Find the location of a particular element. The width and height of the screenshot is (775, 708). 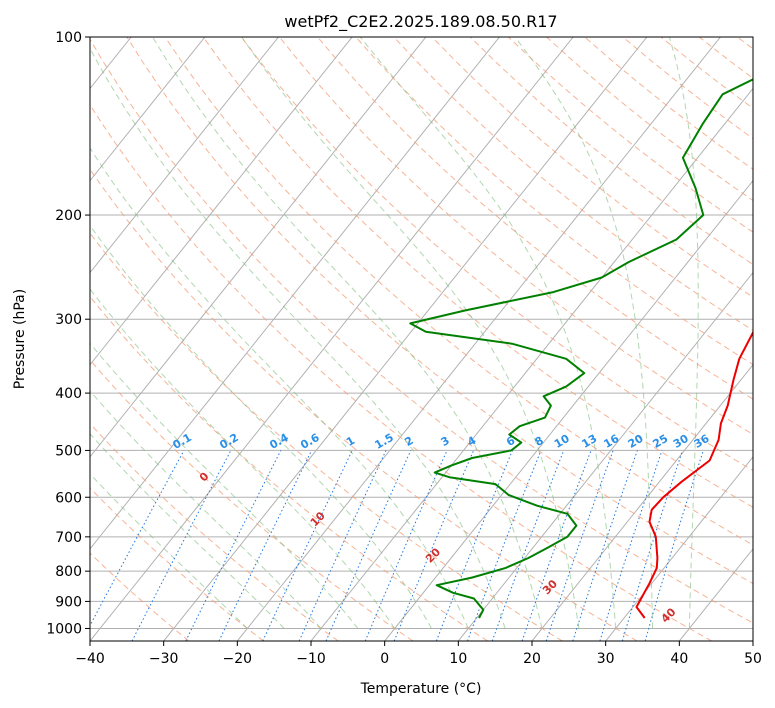

temperature-profile-line is located at coordinates (694, 474).